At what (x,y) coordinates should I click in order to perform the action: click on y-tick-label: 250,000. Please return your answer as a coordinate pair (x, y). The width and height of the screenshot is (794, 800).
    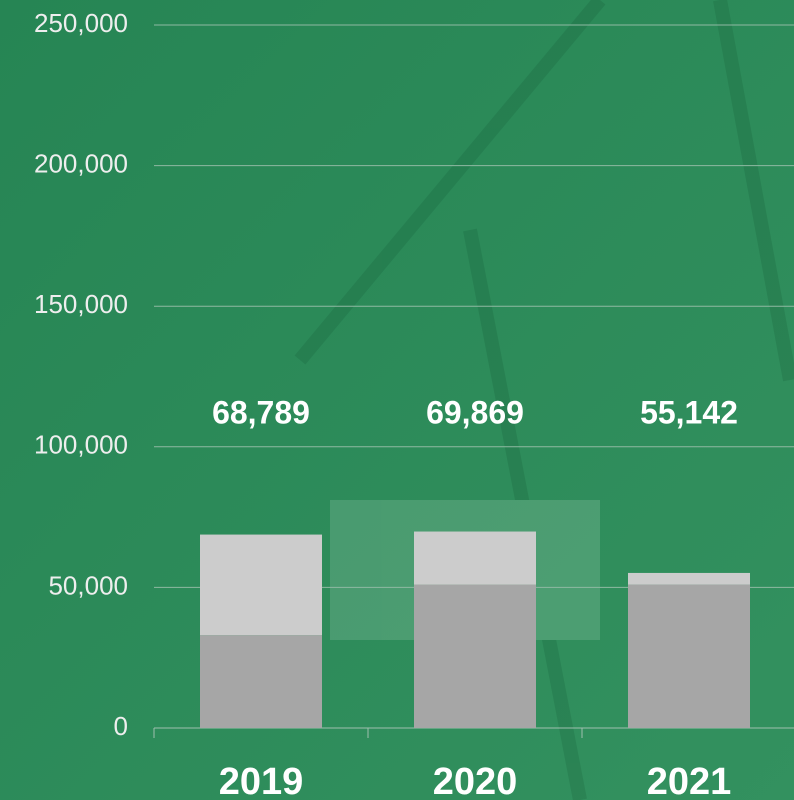
    Looking at the image, I should click on (81, 23).